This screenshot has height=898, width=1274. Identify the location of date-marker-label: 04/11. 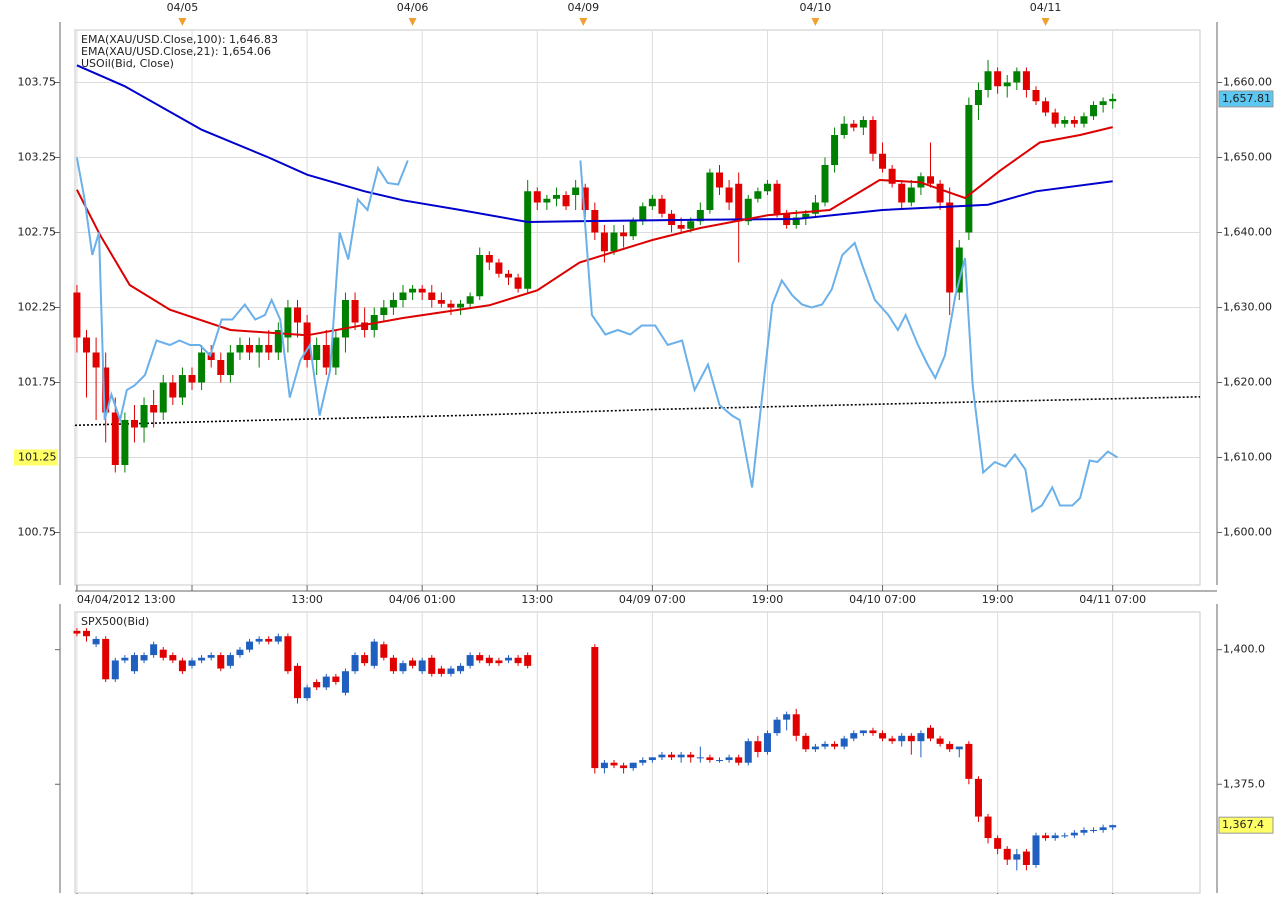
(1046, 7).